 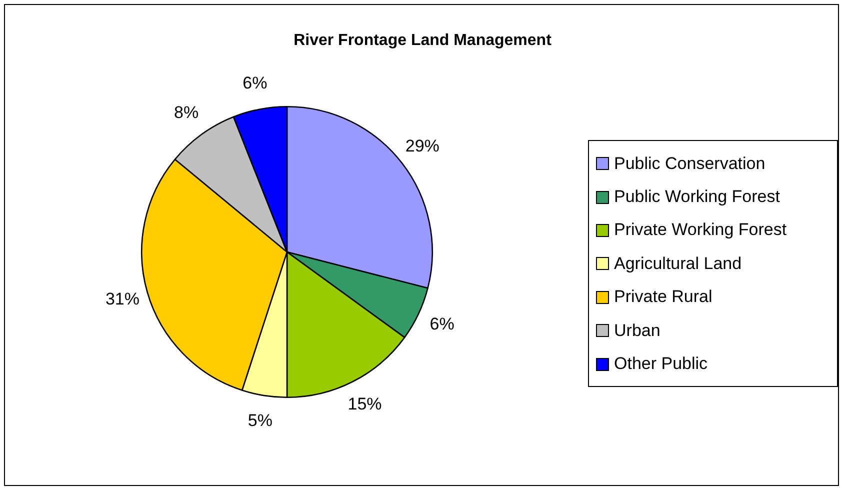 What do you see at coordinates (700, 230) in the screenshot?
I see `legend-label: Private Working Forest` at bounding box center [700, 230].